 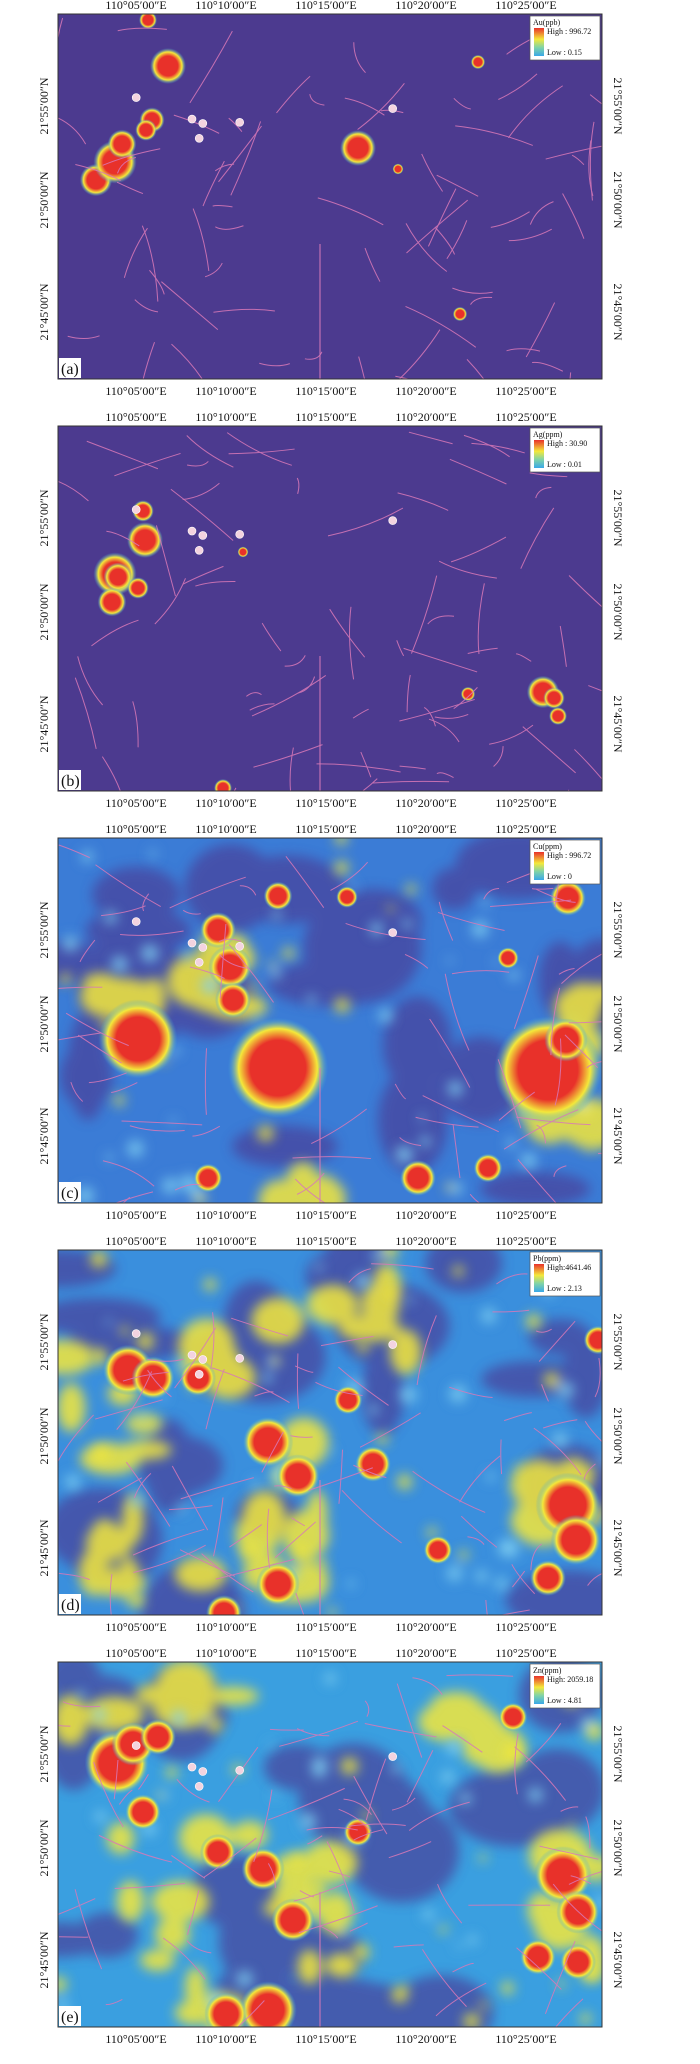 What do you see at coordinates (565, 862) in the screenshot?
I see `legend: Cu(ppm)High : 996.72 Low : 0` at bounding box center [565, 862].